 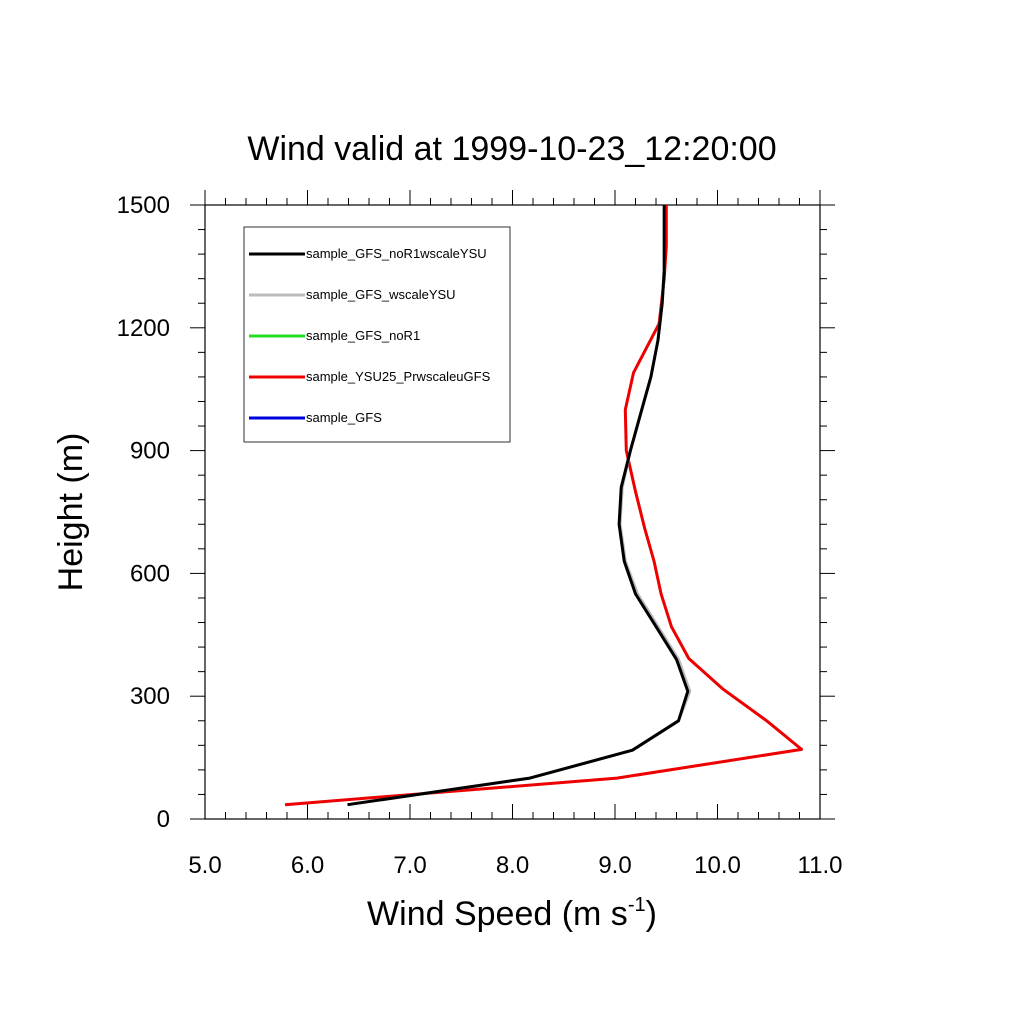 I want to click on y-tick-label: 0, so click(x=163, y=819).